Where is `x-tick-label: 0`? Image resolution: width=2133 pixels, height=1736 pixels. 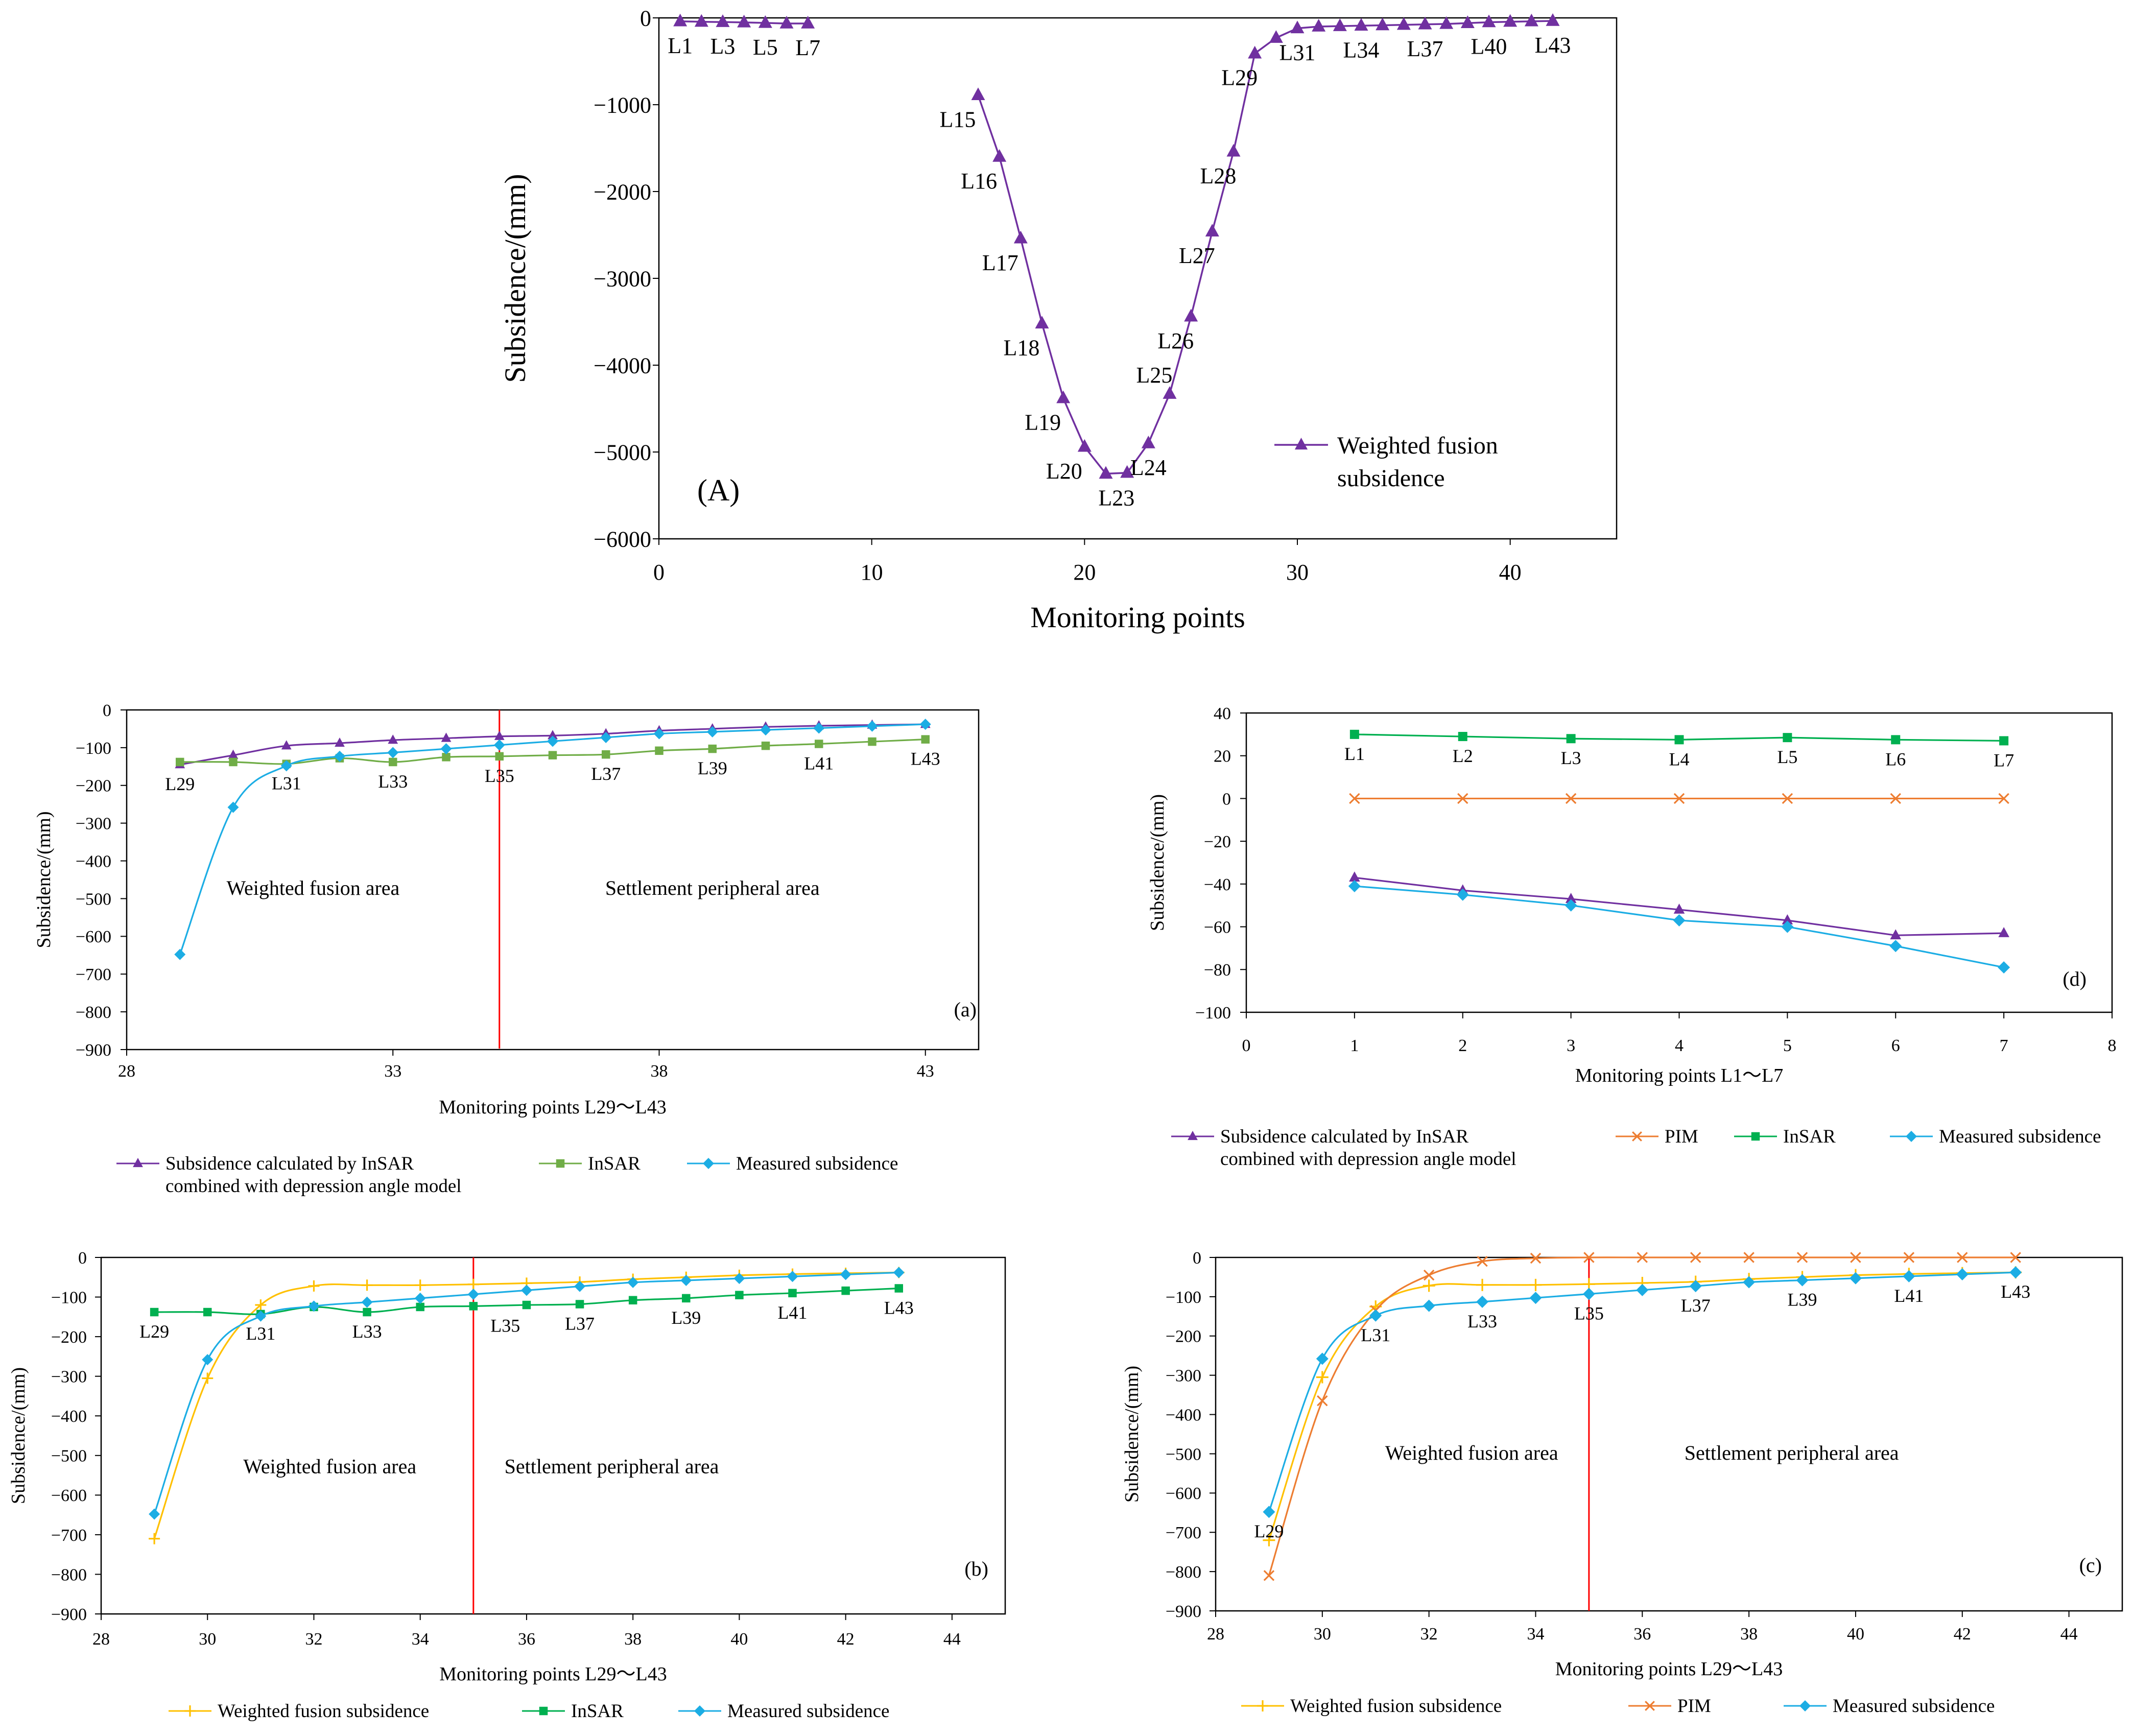 x-tick-label: 0 is located at coordinates (1246, 1046).